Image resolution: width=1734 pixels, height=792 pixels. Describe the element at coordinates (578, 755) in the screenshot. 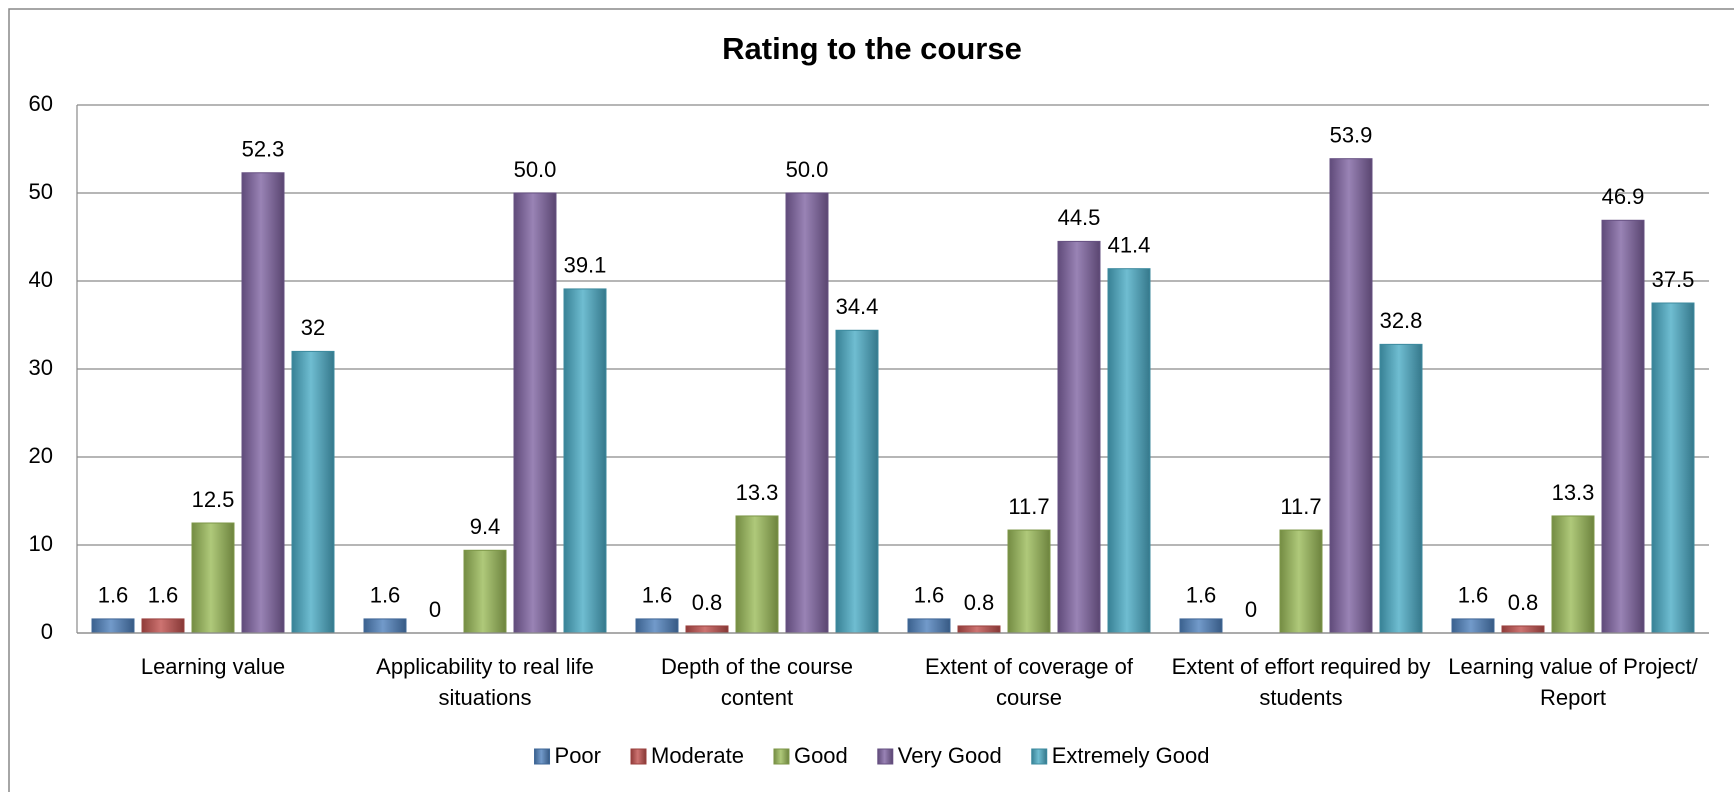

I see `legend-label: Poor` at that location.